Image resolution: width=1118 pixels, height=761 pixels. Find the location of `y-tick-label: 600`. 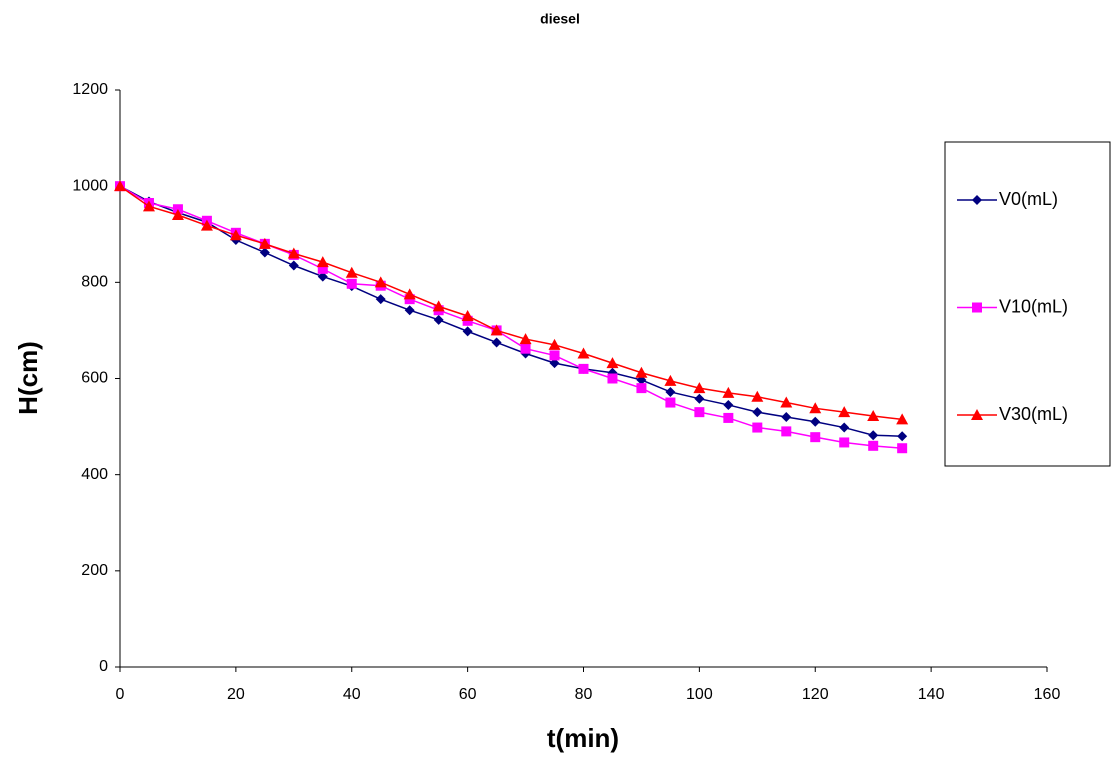

y-tick-label: 600 is located at coordinates (94, 378).